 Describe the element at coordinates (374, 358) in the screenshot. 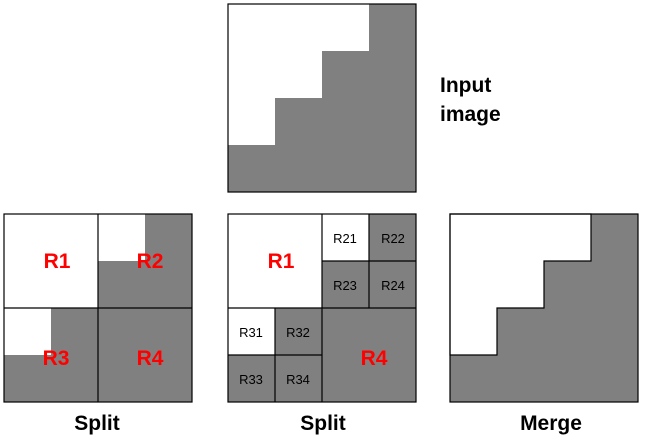

I see `panel2-label-r4: R4` at that location.